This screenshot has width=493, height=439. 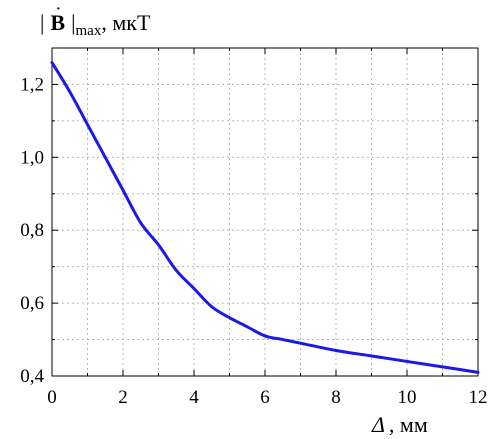 What do you see at coordinates (32, 303) in the screenshot?
I see `y-tick-label: 0,6` at bounding box center [32, 303].